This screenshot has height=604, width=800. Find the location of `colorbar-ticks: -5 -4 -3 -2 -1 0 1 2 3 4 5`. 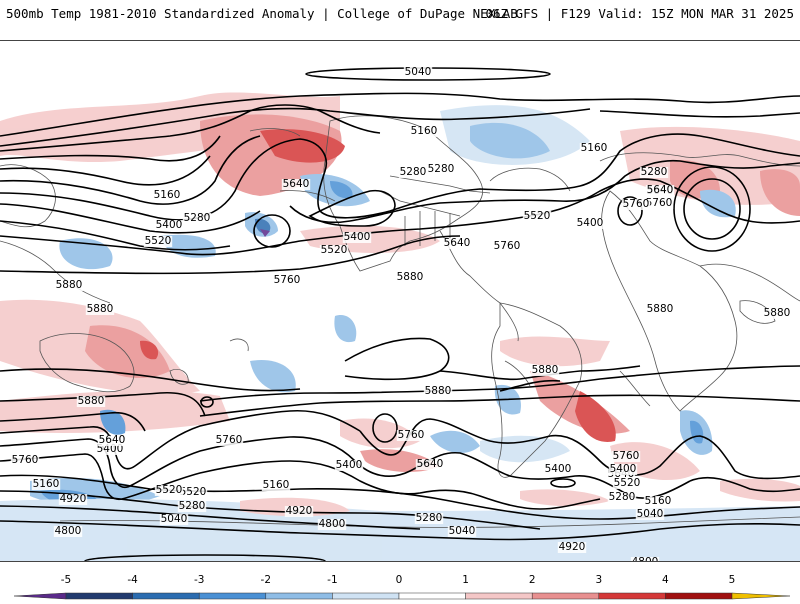

colorbar-ticks: -5 -4 -3 -2 -1 0 1 2 3 4 5 is located at coordinates (398, 580).